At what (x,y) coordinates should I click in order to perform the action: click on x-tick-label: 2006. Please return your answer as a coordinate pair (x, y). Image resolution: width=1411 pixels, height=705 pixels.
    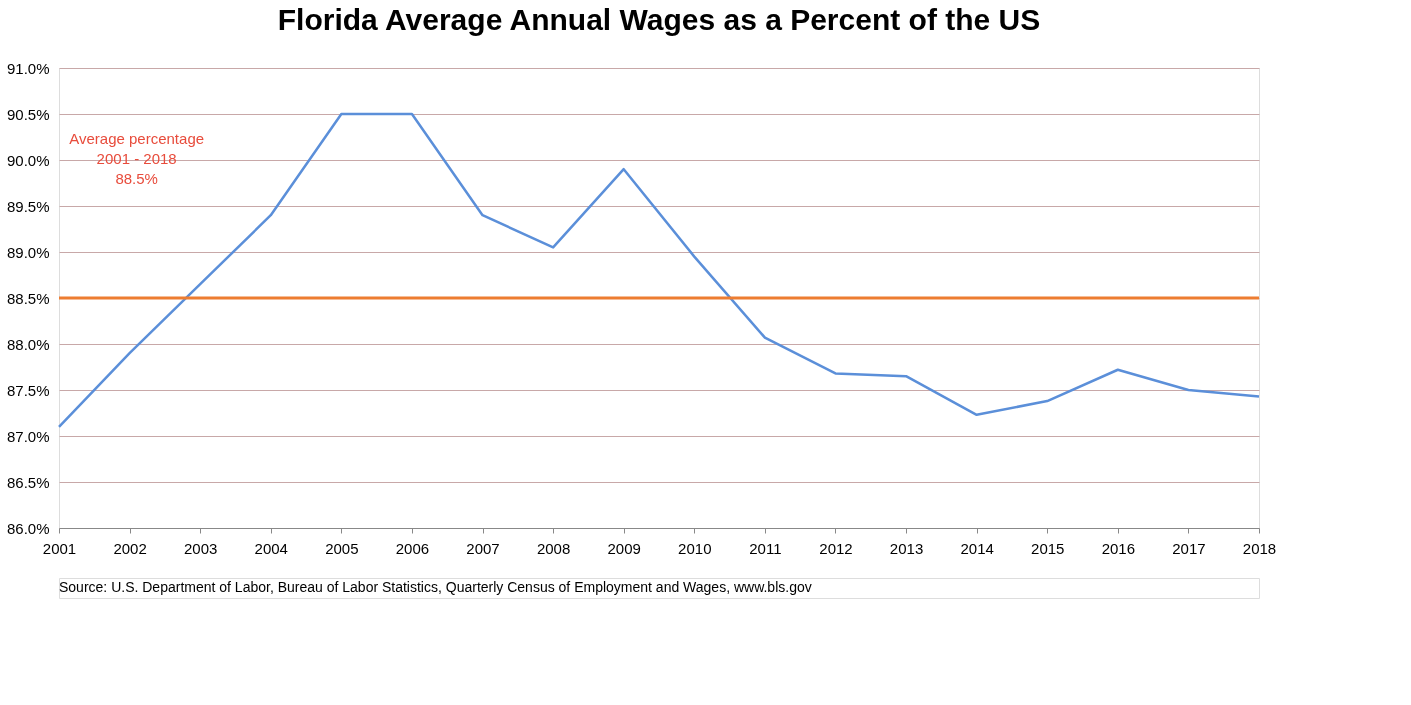
    Looking at the image, I should click on (412, 548).